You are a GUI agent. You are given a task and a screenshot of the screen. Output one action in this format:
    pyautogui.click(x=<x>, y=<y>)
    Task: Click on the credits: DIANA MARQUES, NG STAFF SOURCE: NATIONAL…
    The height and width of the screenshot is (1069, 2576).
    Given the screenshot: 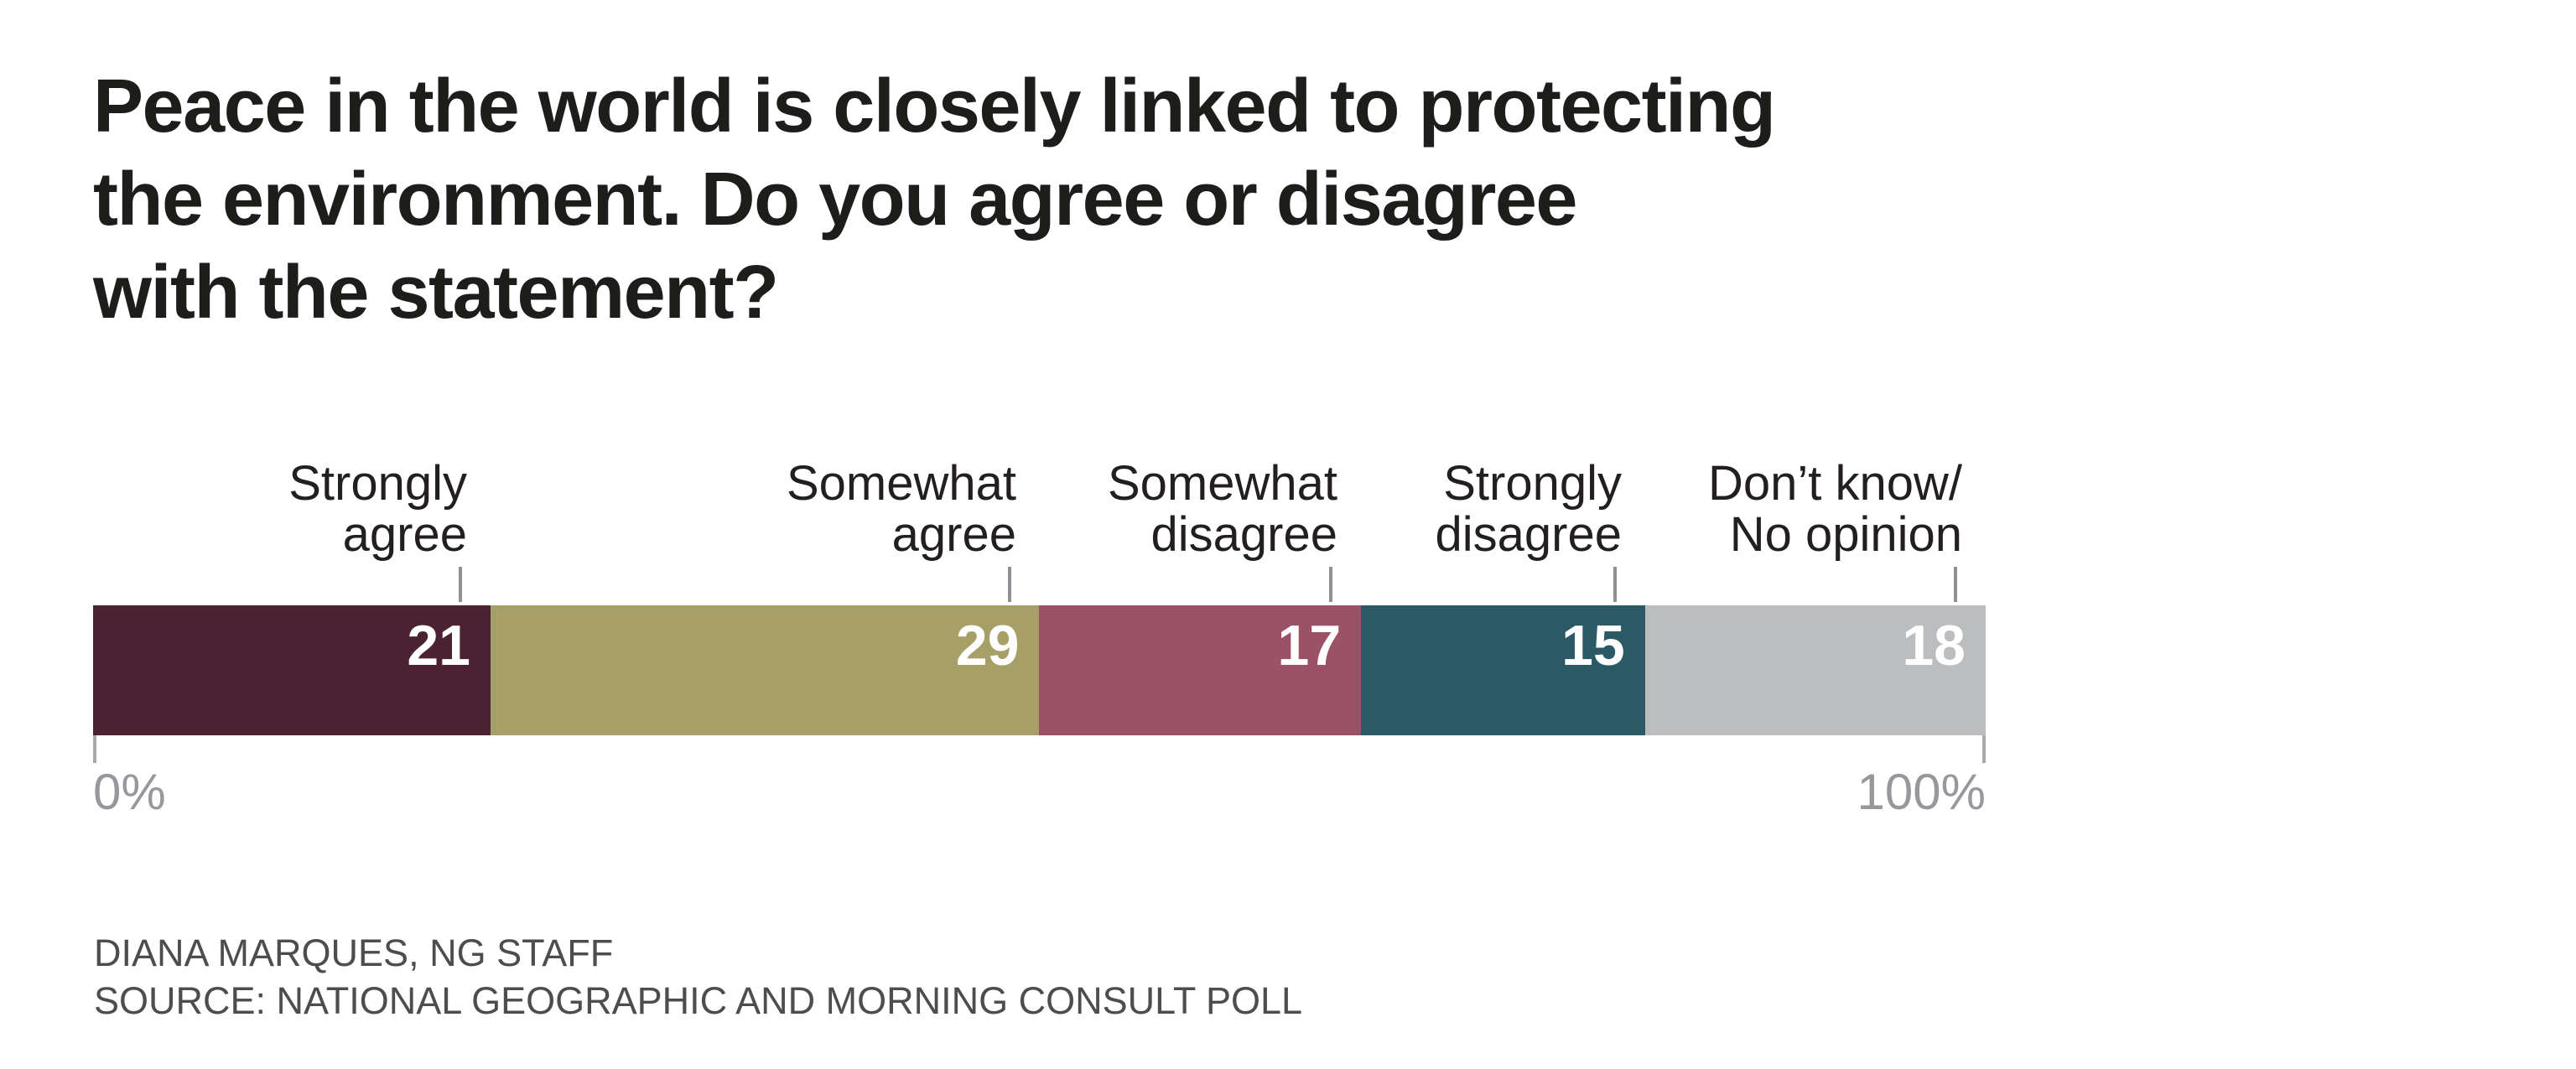 What is the action you would take?
    pyautogui.click(x=698, y=977)
    